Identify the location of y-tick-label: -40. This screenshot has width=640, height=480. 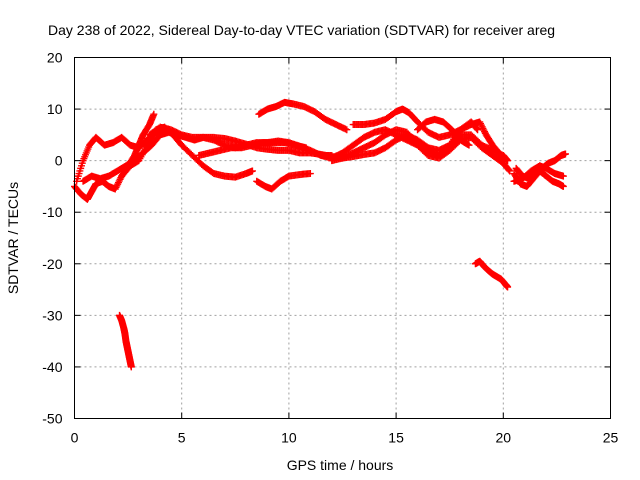
(52, 367).